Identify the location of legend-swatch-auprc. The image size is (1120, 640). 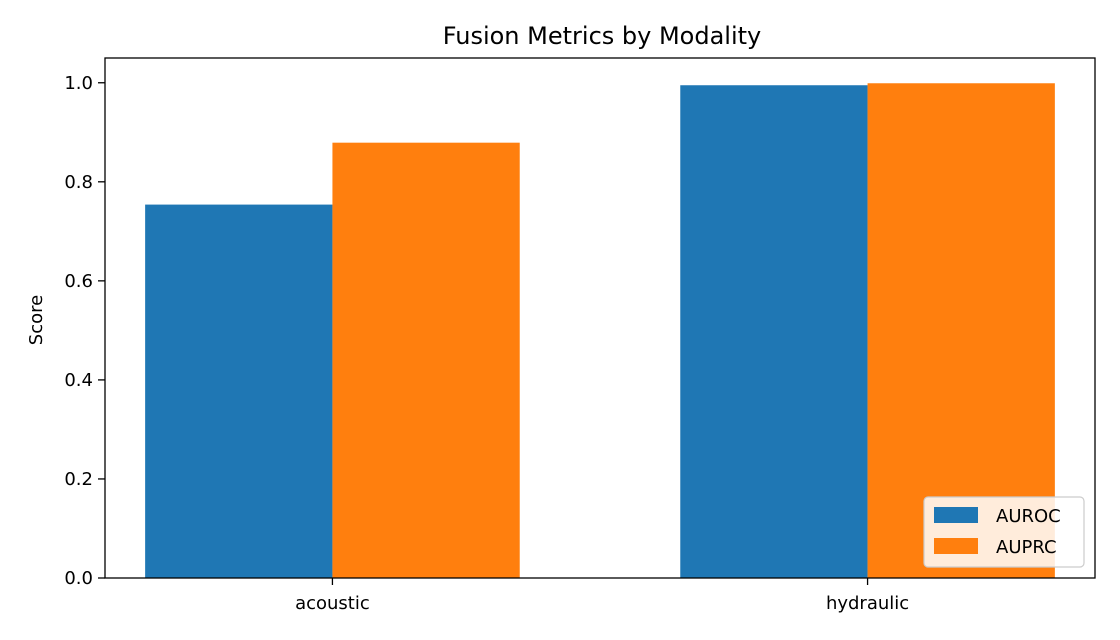
(956, 546).